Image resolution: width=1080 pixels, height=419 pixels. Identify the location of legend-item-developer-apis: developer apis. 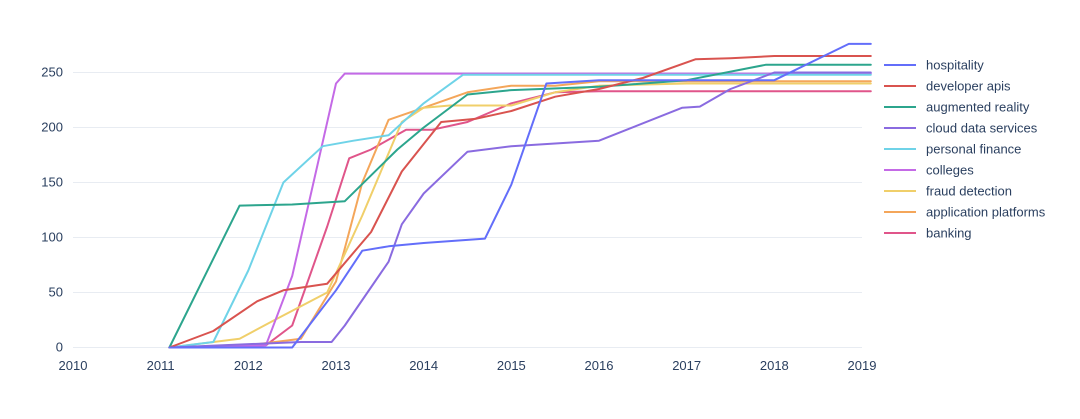
(947, 86).